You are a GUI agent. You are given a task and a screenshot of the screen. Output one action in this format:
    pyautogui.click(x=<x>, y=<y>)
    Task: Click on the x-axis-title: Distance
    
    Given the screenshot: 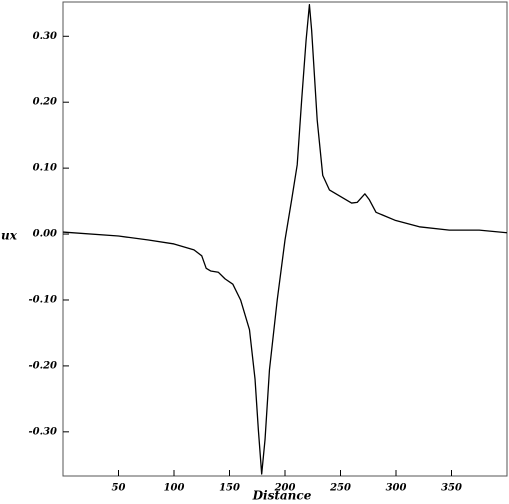 What is the action you would take?
    pyautogui.click(x=282, y=496)
    